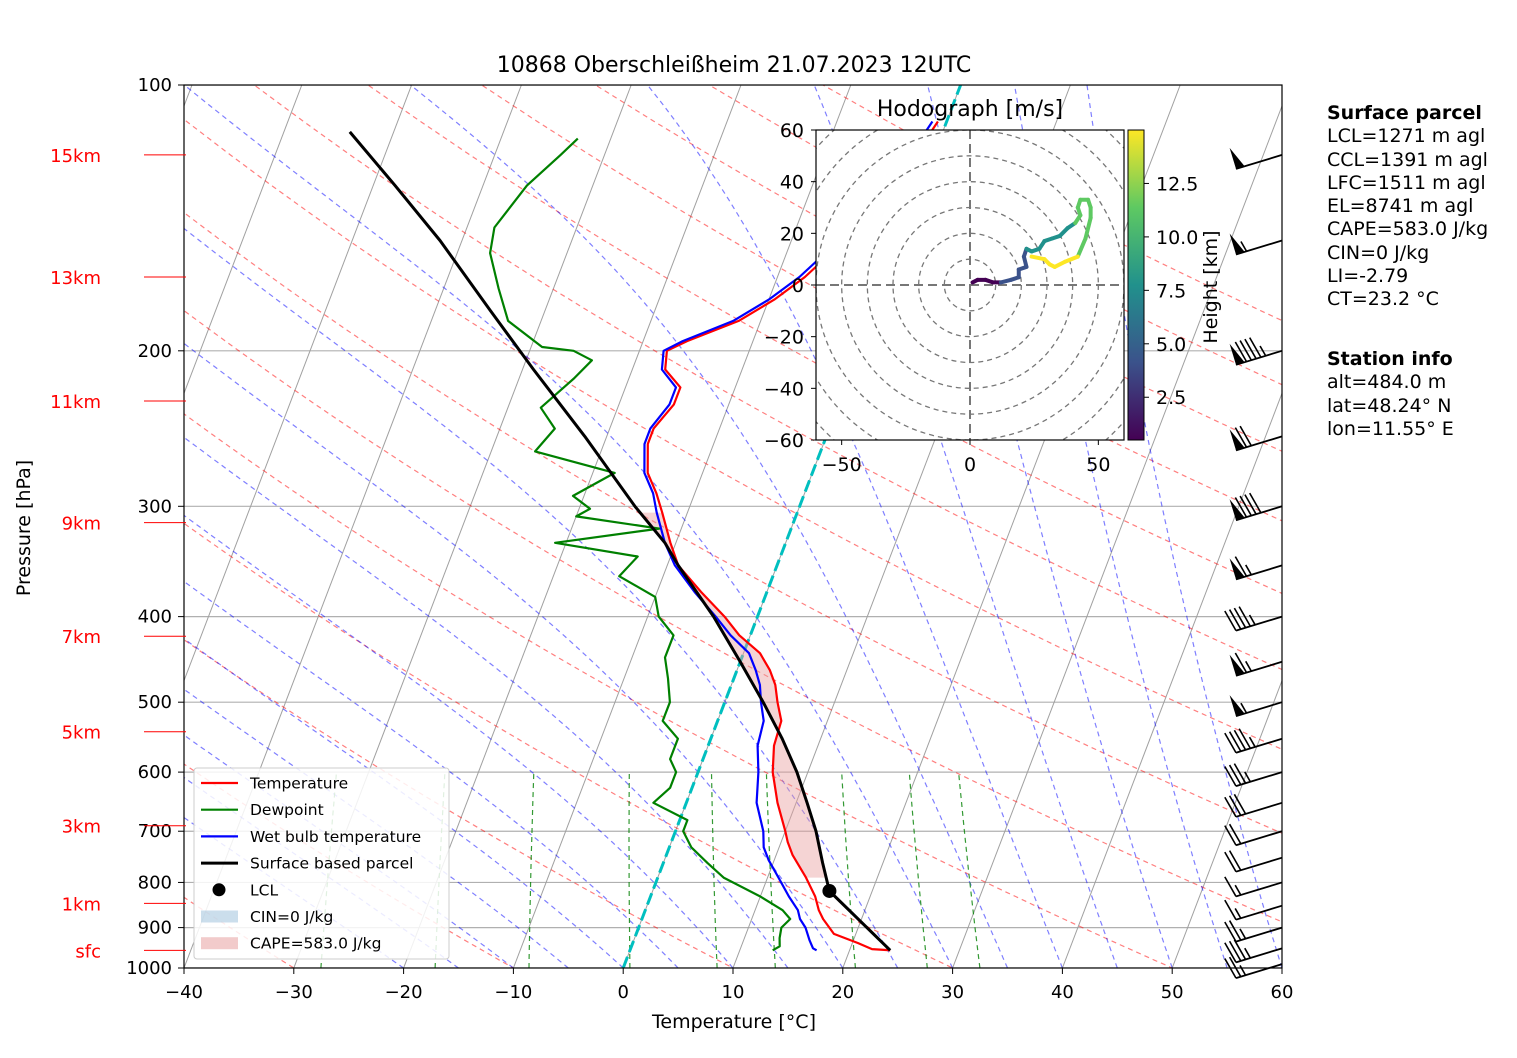 This screenshot has height=1058, width=1517. What do you see at coordinates (792, 183) in the screenshot?
I see `hodograph-y-tick-label: 40` at bounding box center [792, 183].